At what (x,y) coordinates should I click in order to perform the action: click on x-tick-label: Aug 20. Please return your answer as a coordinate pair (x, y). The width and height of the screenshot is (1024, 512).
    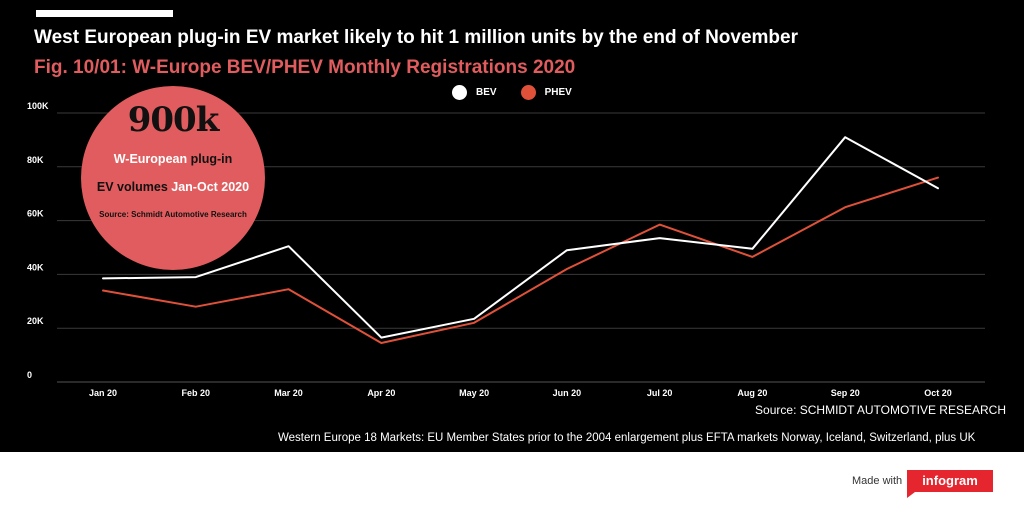
    Looking at the image, I should click on (752, 393).